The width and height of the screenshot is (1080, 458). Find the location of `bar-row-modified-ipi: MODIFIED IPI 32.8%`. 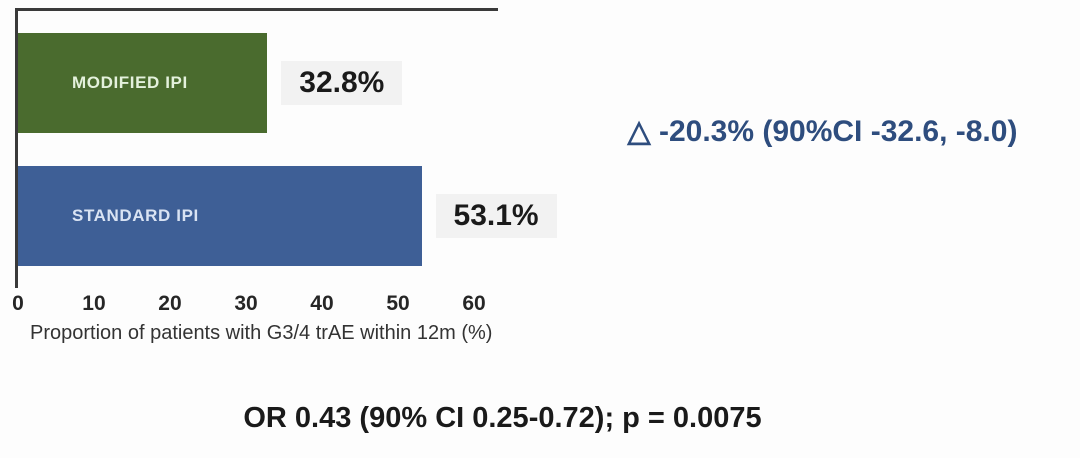

bar-row-modified-ipi: MODIFIED IPI 32.8% is located at coordinates (246, 83).